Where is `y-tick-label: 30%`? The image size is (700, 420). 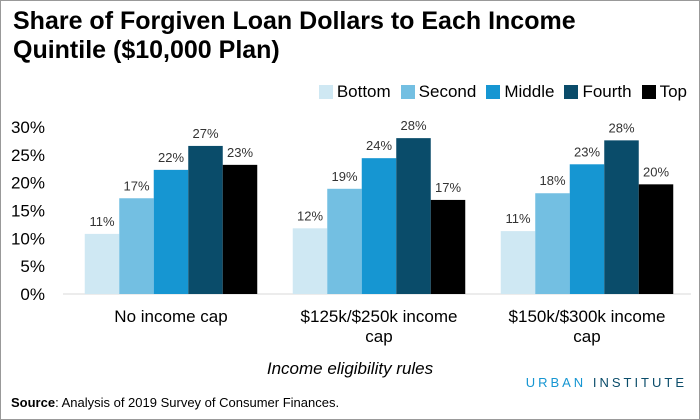 y-tick-label: 30% is located at coordinates (28, 127).